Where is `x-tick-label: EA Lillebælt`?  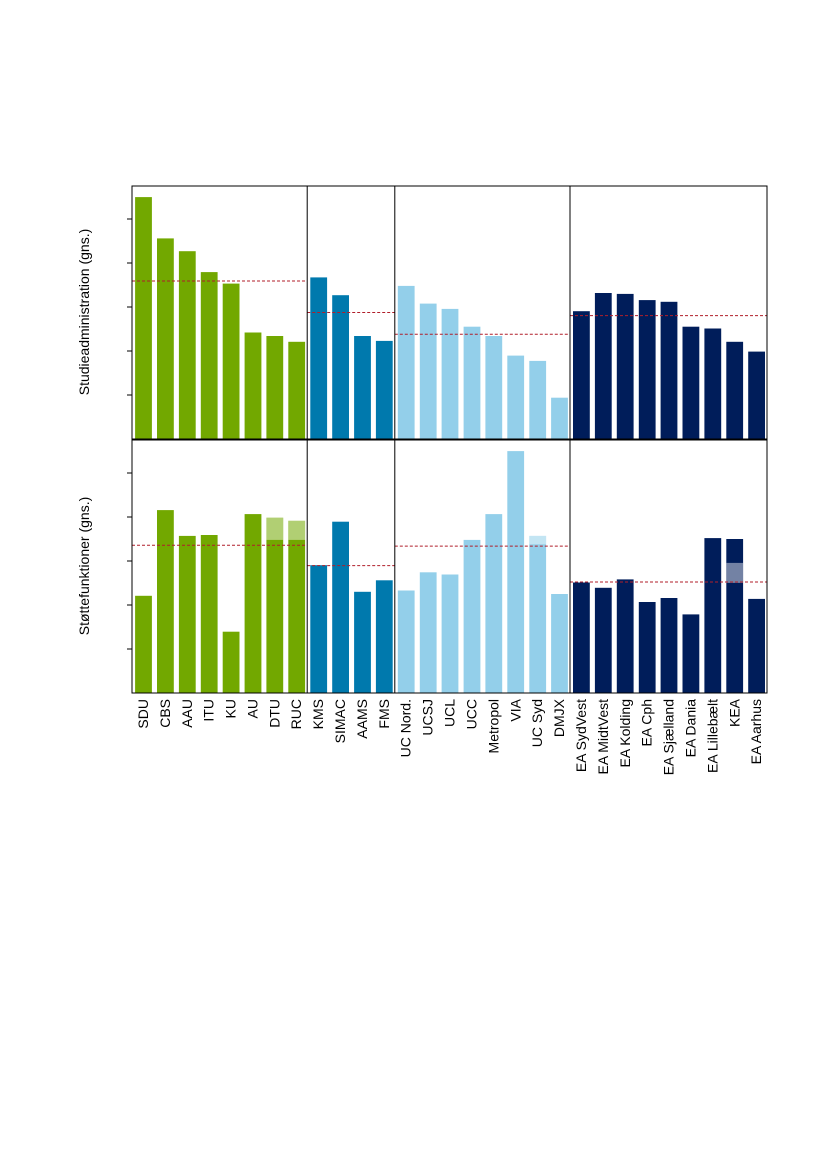
x-tick-label: EA Lillebælt is located at coordinates (712, 736).